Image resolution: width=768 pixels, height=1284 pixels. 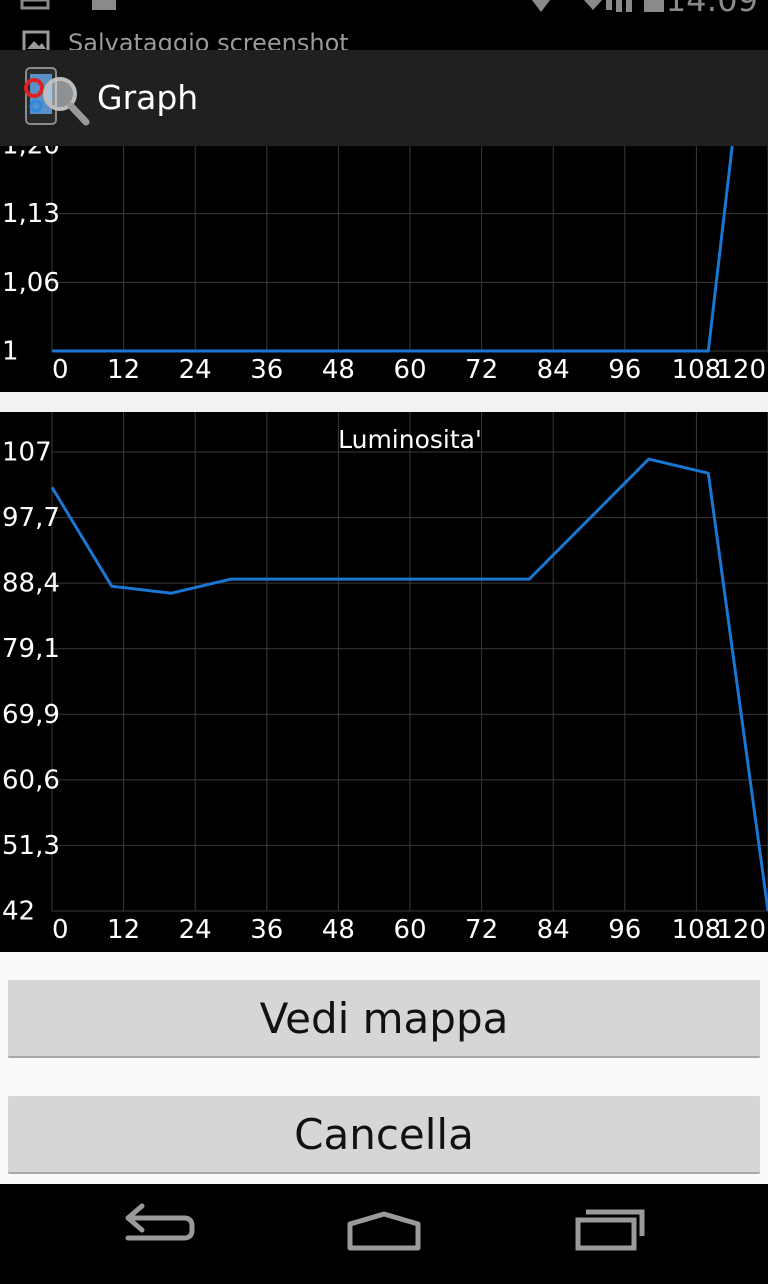 What do you see at coordinates (31, 846) in the screenshot?
I see `luminosity-graph-y-tick-label: 51,3` at bounding box center [31, 846].